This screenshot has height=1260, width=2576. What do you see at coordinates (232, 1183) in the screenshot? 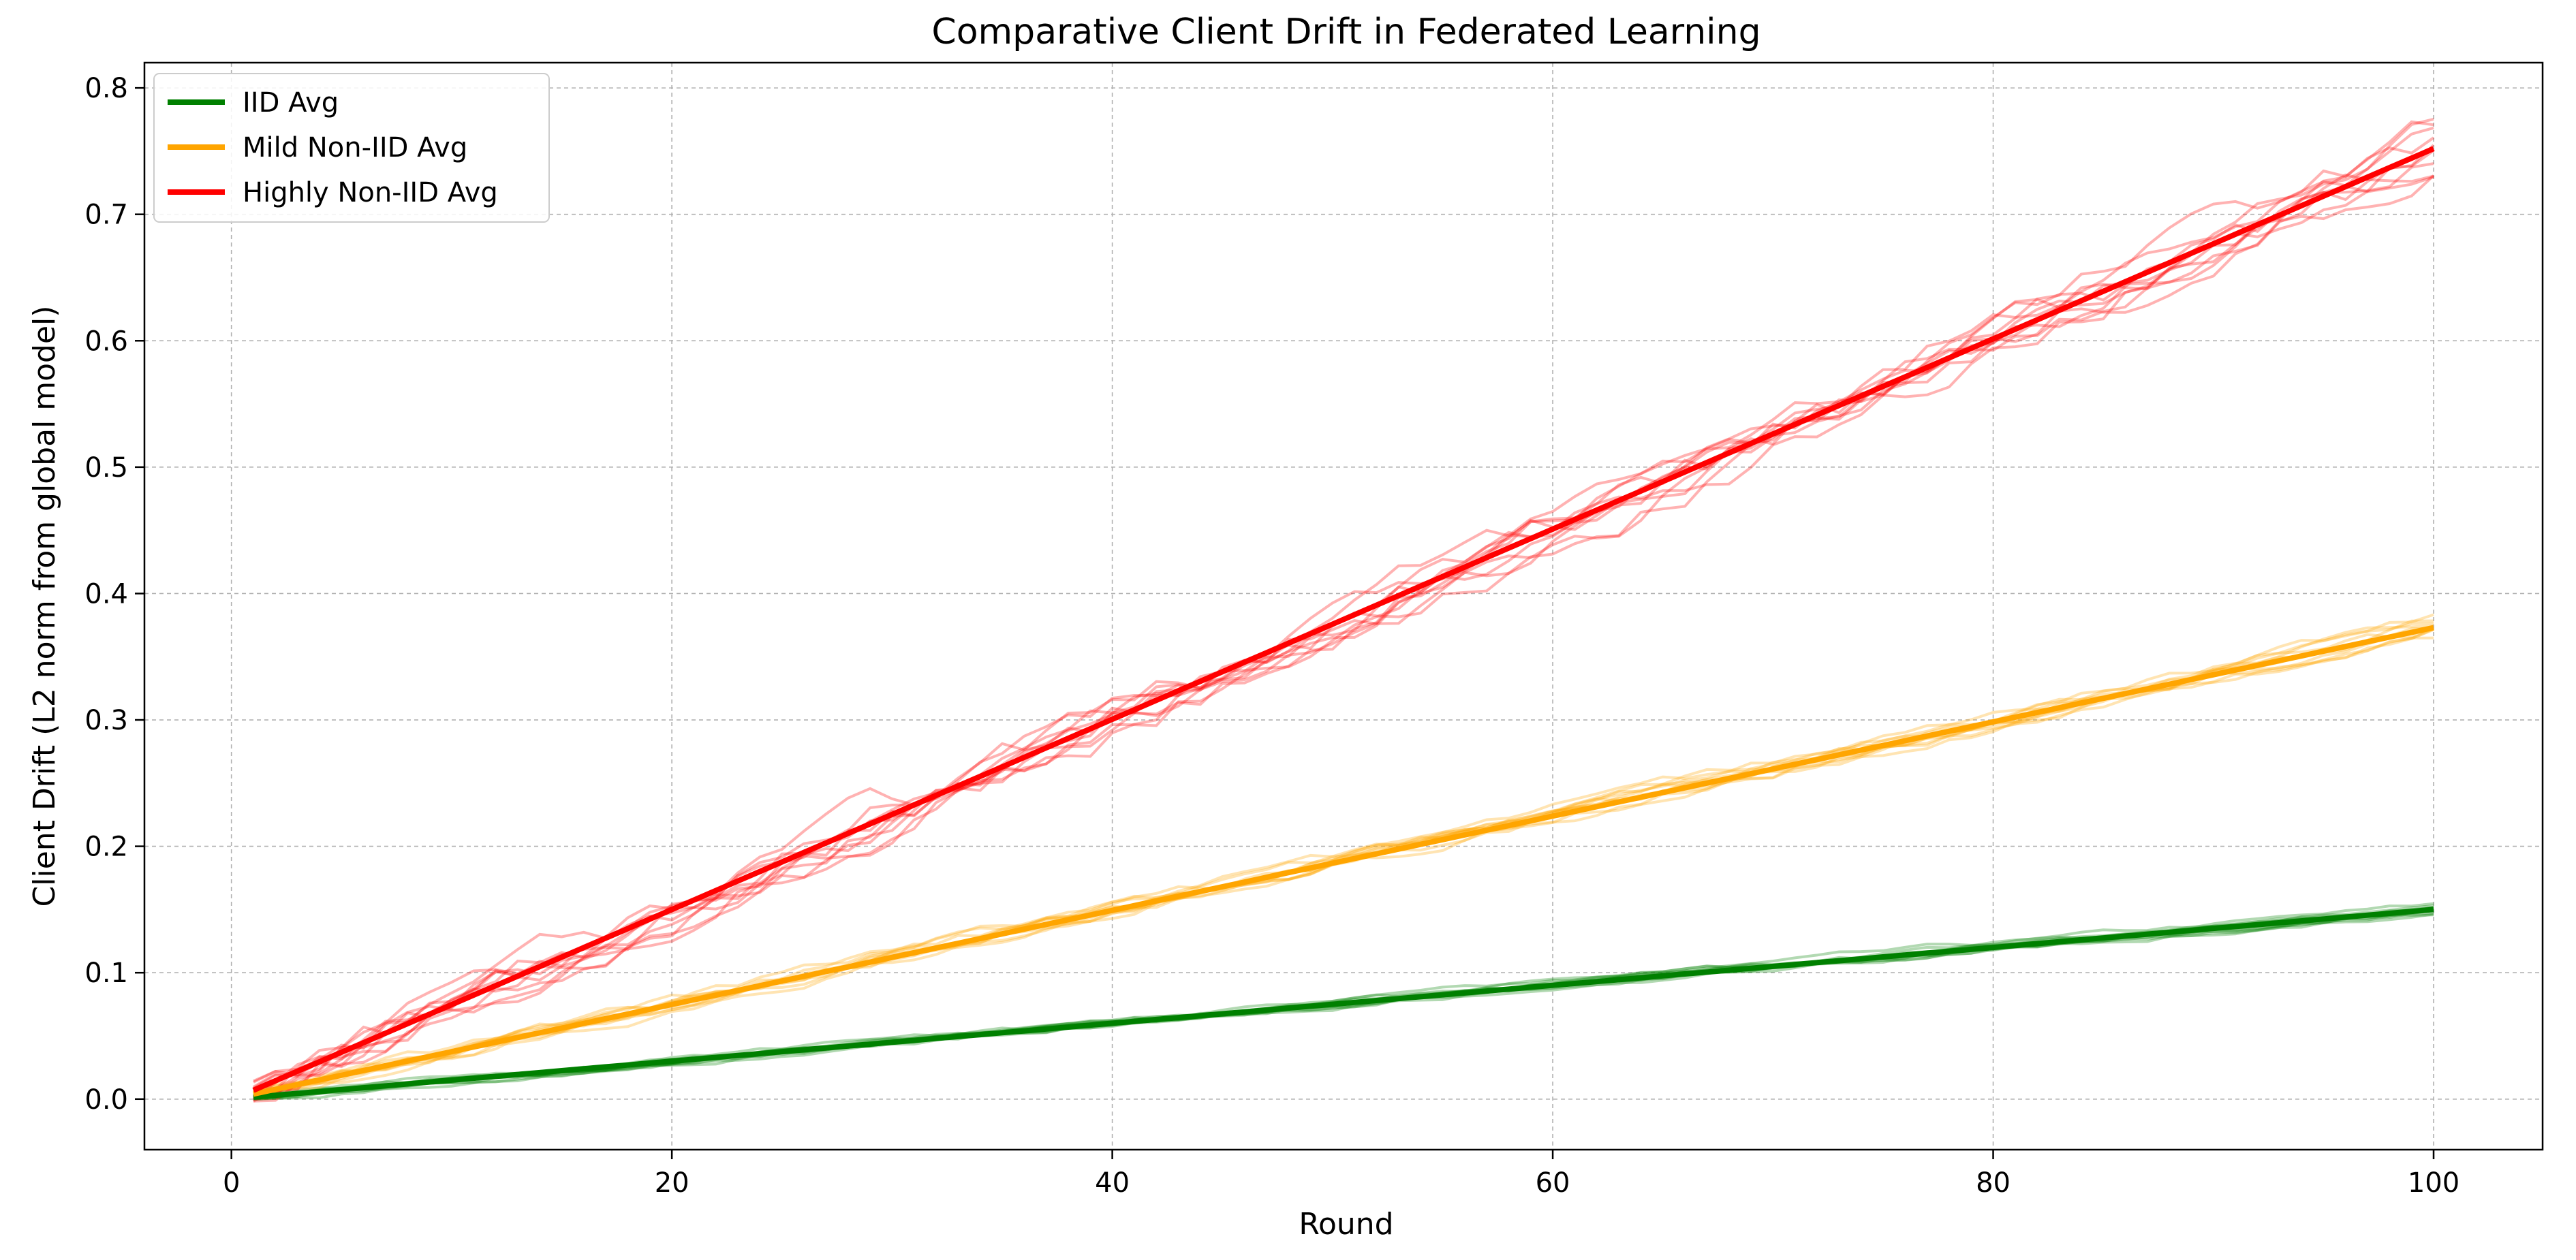
I see `x-tick-label: 0` at bounding box center [232, 1183].